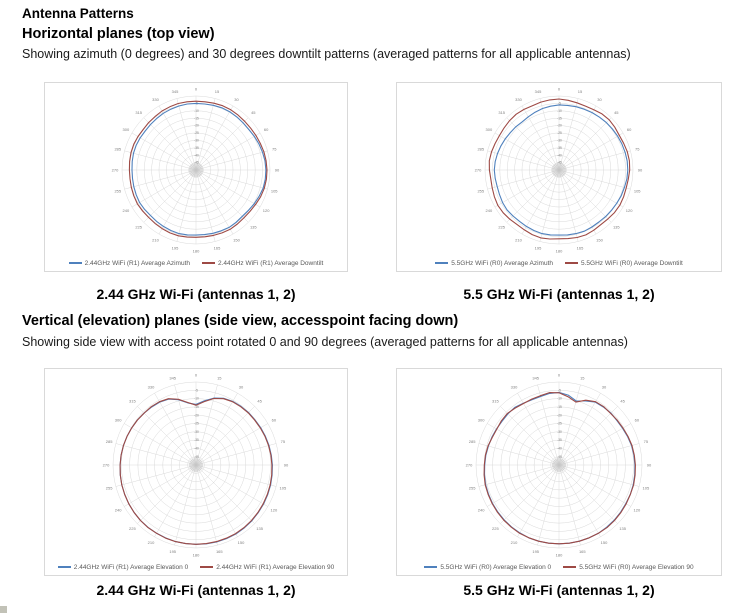  I want to click on page-corner-artifact, so click(3, 609).